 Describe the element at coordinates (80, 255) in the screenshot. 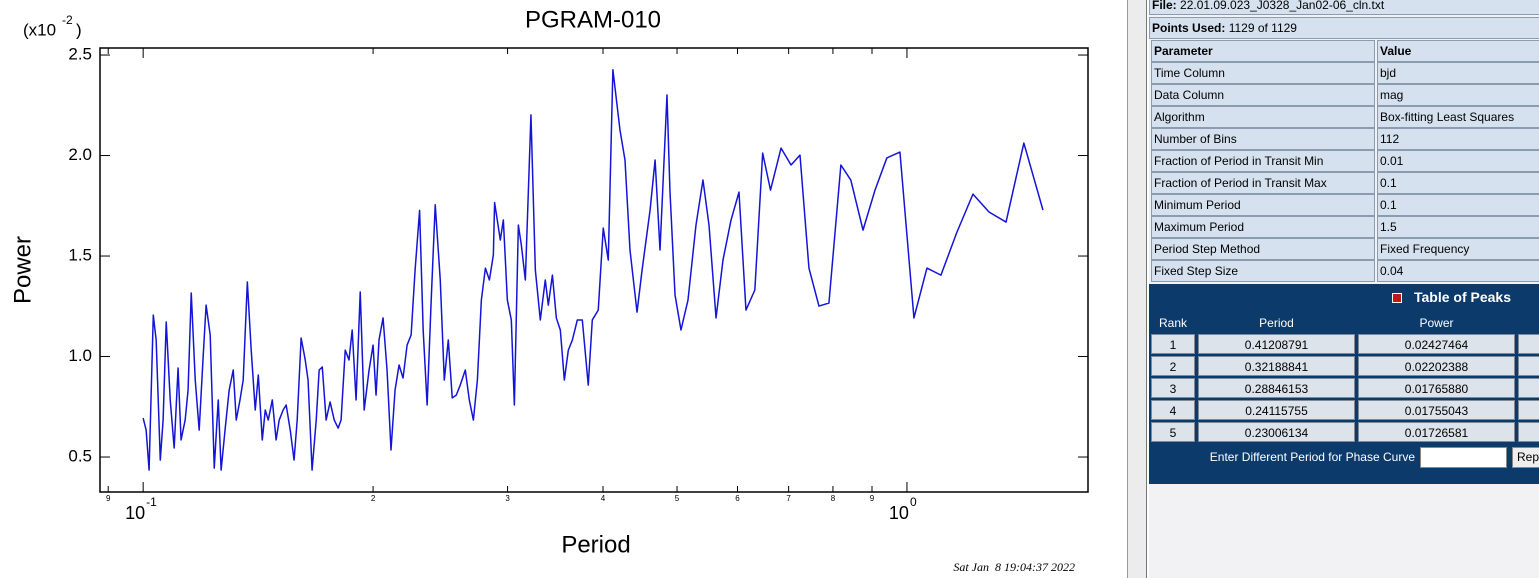

I see `y-tick-label: 1.5` at that location.